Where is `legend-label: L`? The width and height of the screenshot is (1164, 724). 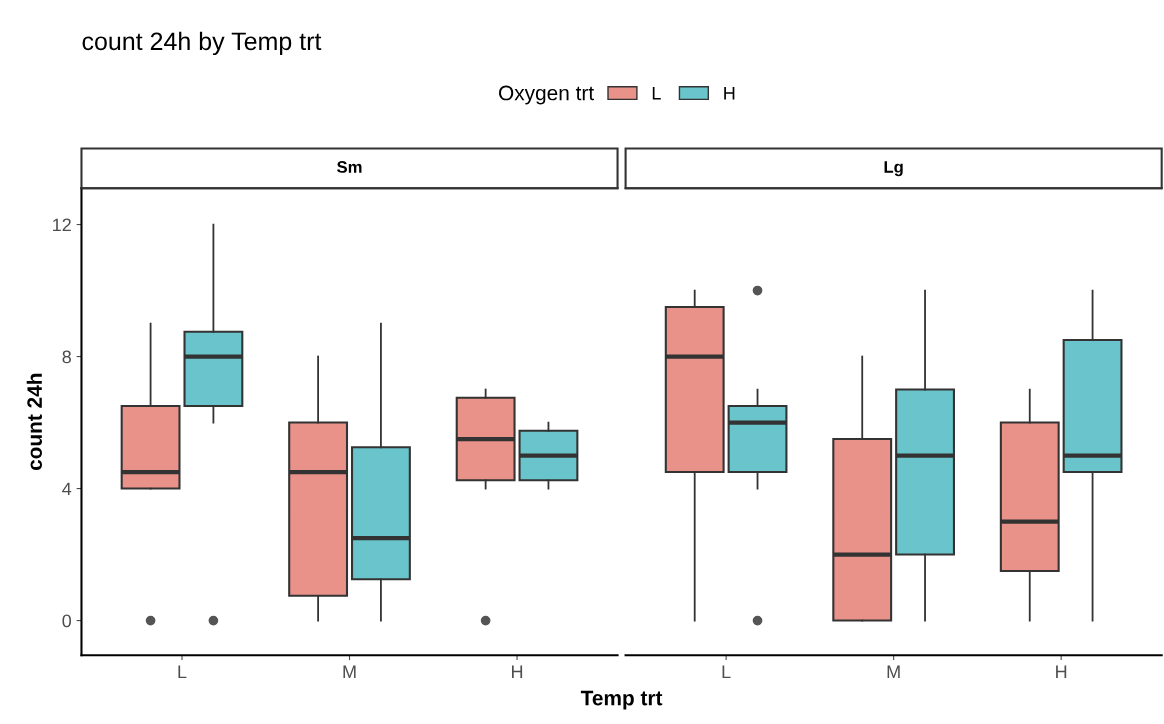 legend-label: L is located at coordinates (656, 93).